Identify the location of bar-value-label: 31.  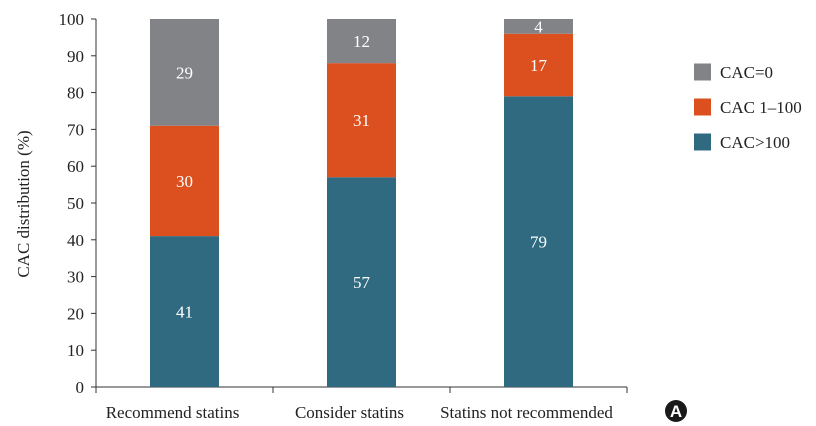
(361, 120).